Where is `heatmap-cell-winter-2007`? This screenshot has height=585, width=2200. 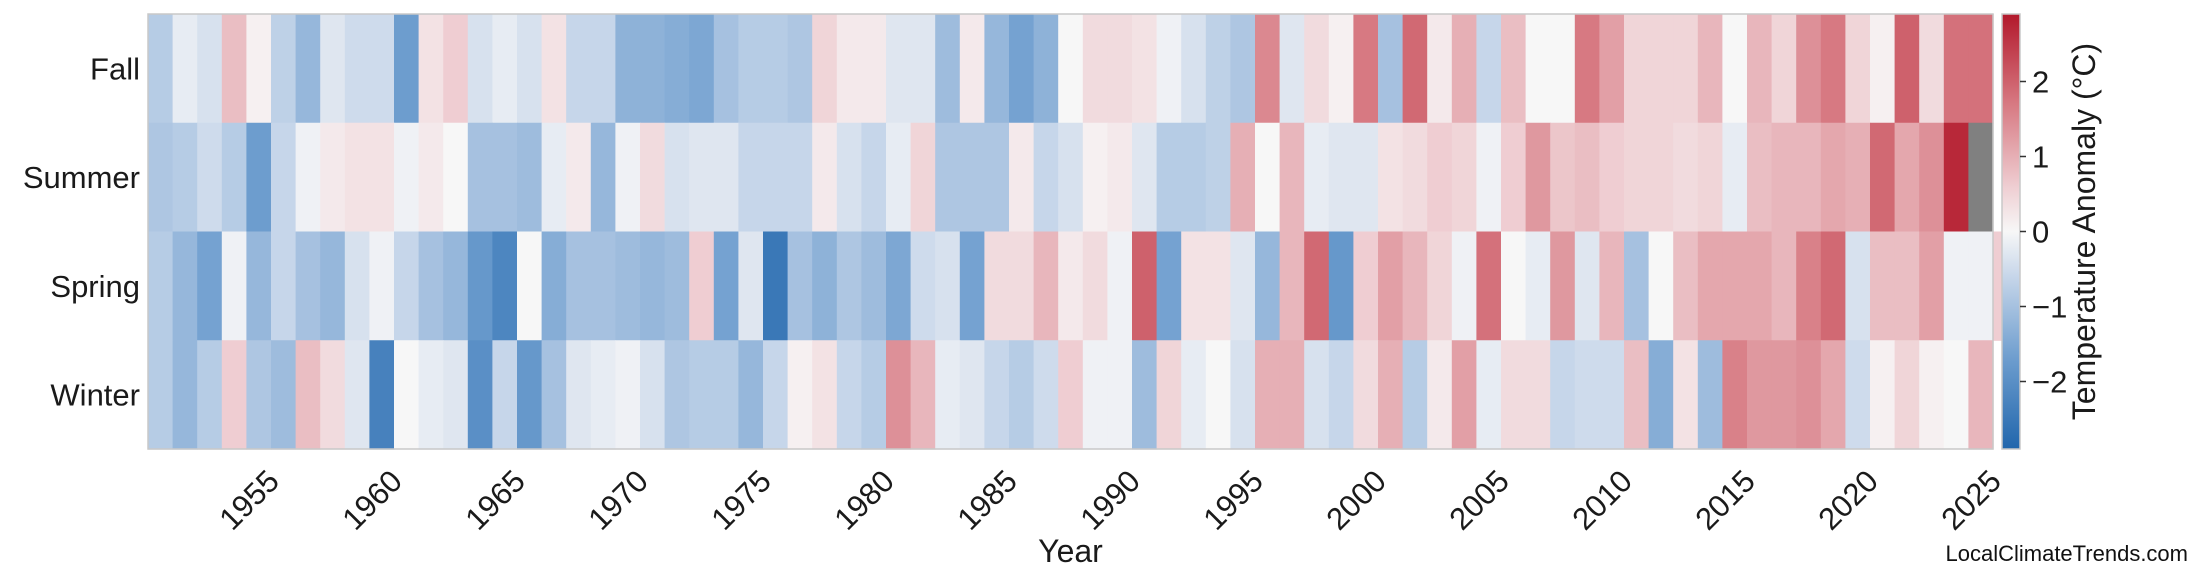
heatmap-cell-winter-2007 is located at coordinates (1563, 395).